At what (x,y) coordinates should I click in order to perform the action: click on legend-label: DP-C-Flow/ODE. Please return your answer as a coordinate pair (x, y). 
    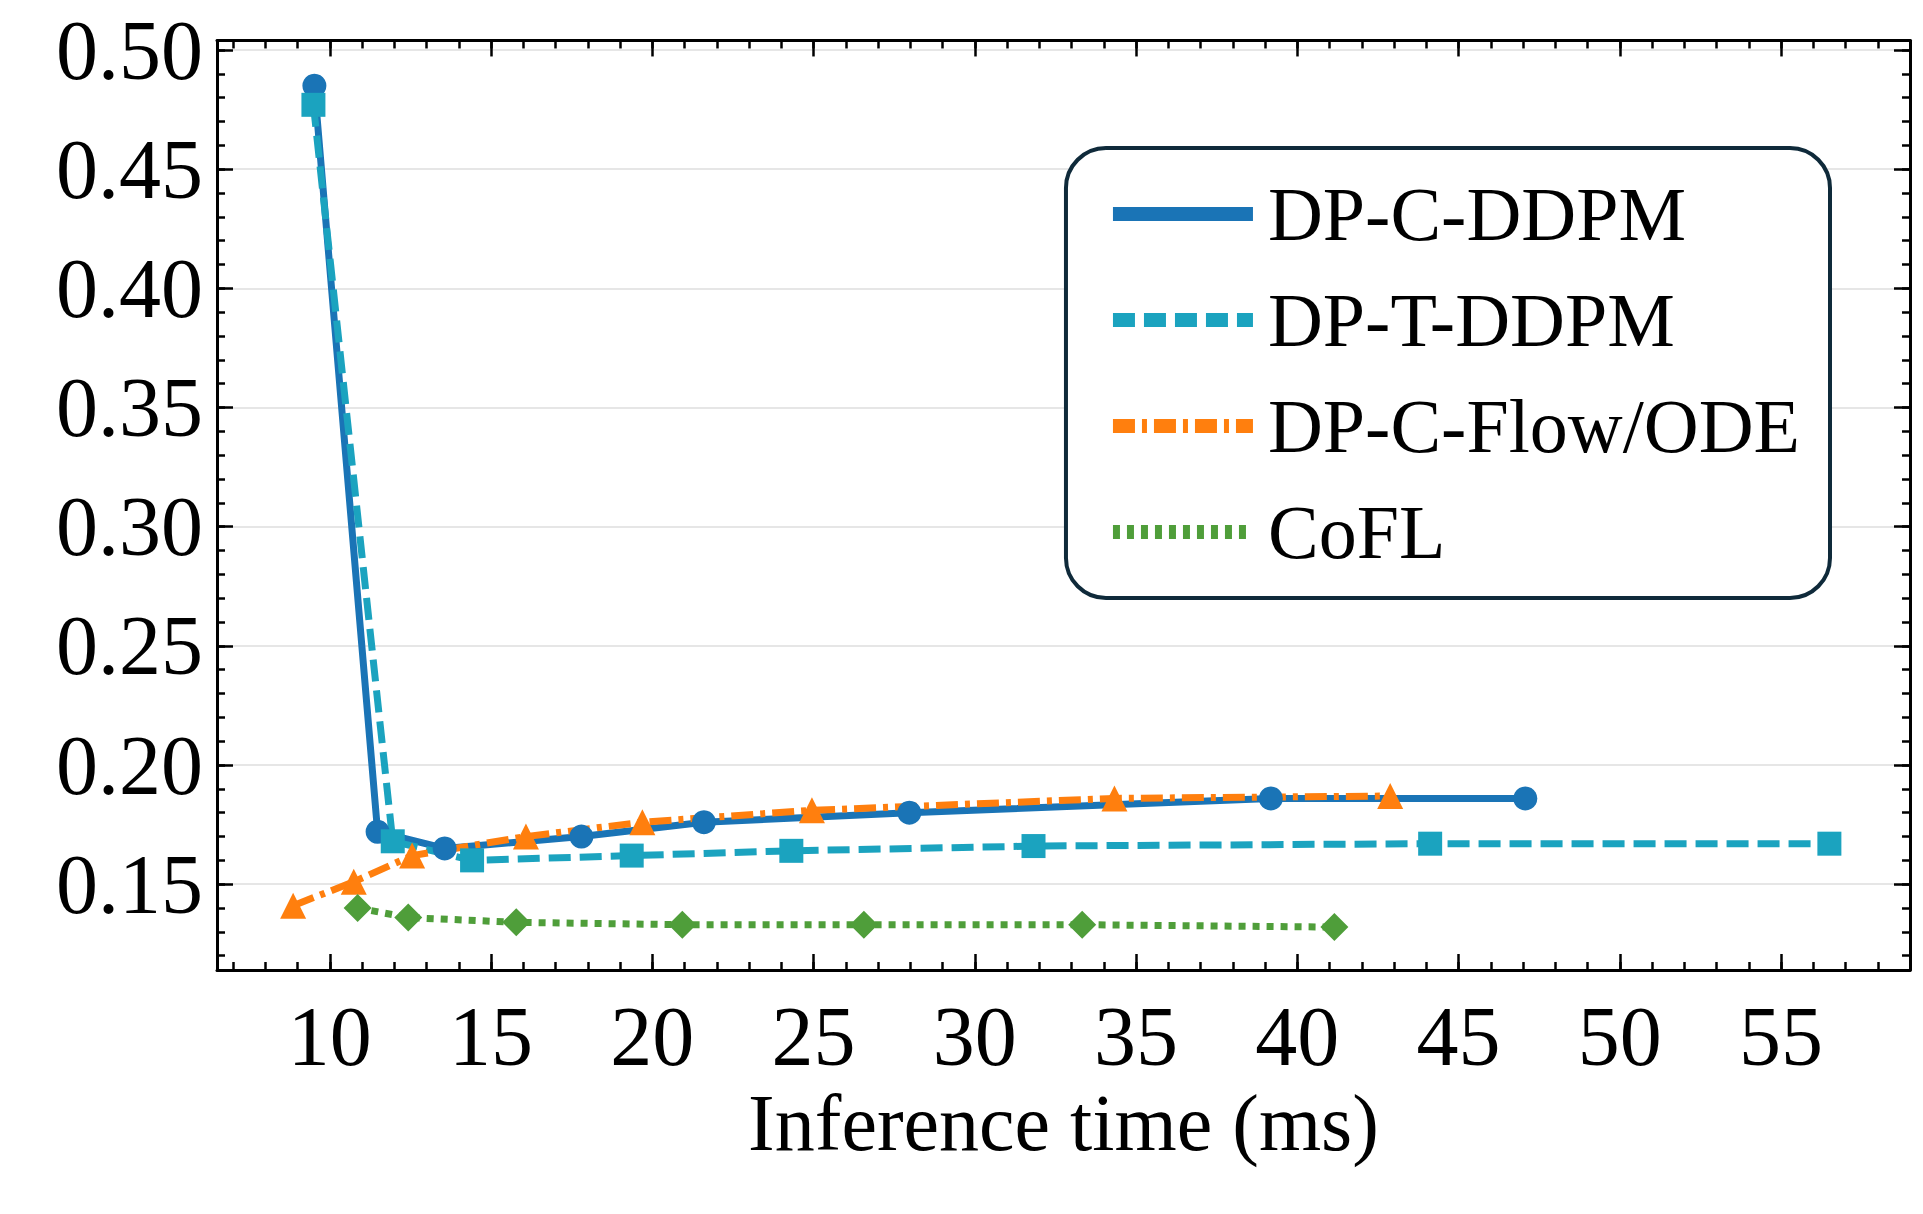
    Looking at the image, I should click on (1534, 426).